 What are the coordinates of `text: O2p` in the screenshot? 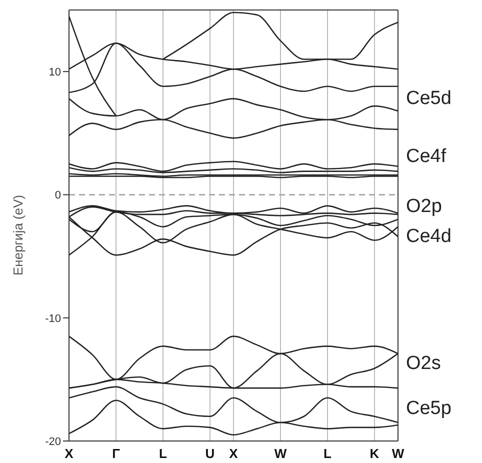 It's located at (424, 207).